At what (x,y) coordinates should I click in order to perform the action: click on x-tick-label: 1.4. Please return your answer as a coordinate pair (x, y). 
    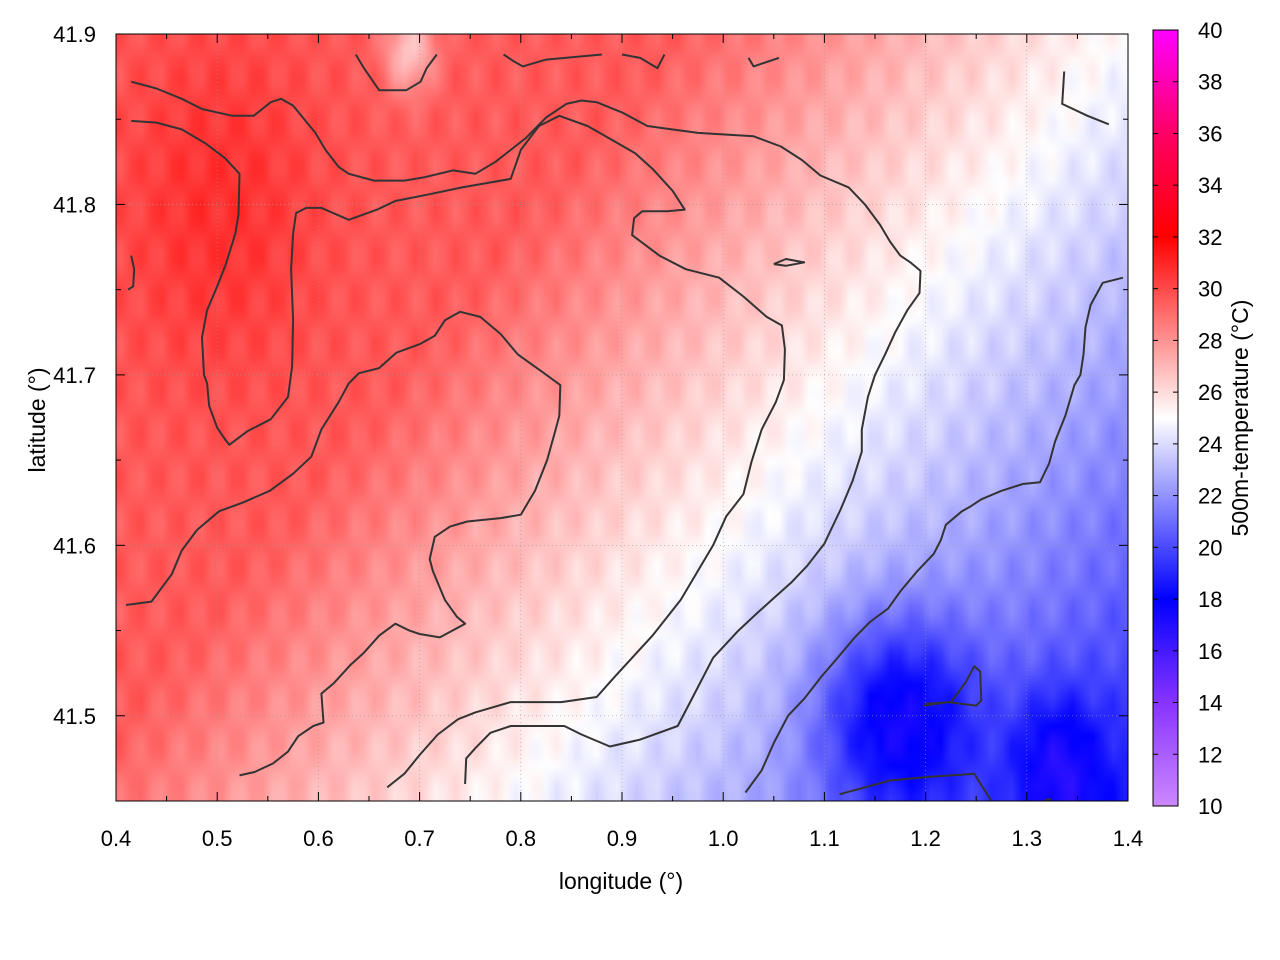
    Looking at the image, I should click on (1128, 838).